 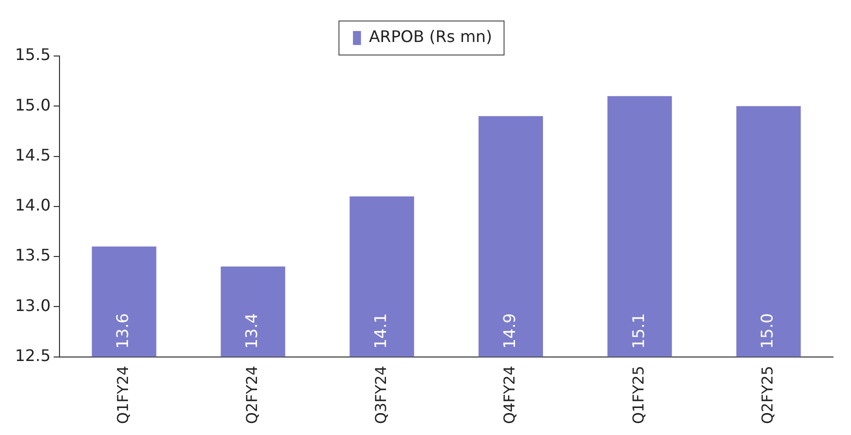 What do you see at coordinates (381, 395) in the screenshot?
I see `x-tick-label: Q3FY24` at bounding box center [381, 395].